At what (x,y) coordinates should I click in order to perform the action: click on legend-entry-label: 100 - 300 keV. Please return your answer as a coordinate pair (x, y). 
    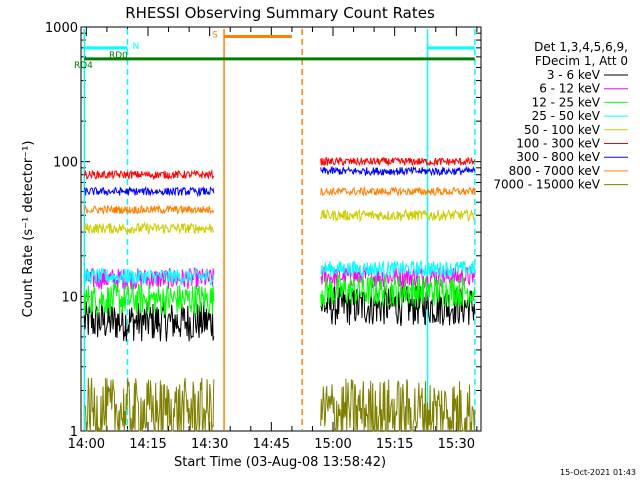
    Looking at the image, I should click on (558, 144).